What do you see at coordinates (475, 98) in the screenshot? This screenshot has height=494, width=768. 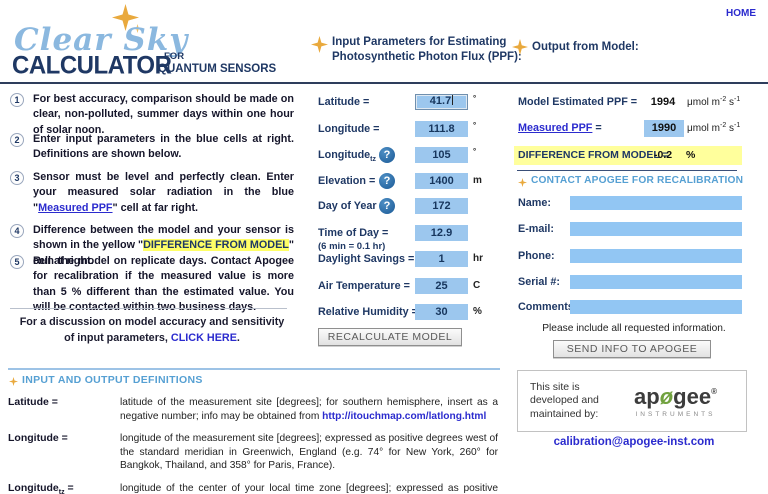 I see `latitude-unit: °` at bounding box center [475, 98].